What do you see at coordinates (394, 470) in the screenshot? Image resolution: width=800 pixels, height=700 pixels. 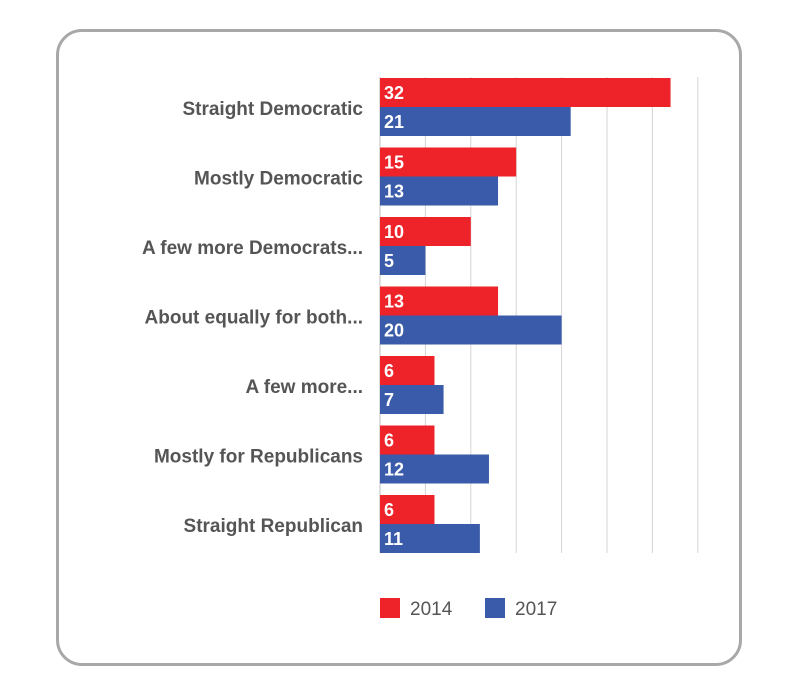 I see `bar-value-label: 12` at bounding box center [394, 470].